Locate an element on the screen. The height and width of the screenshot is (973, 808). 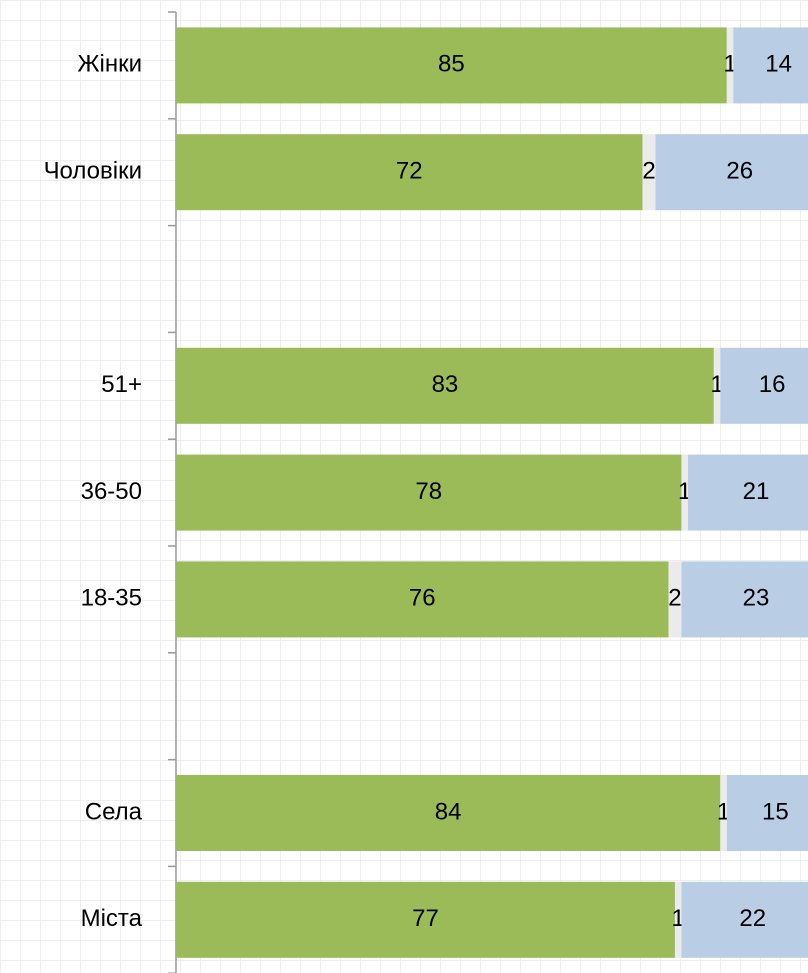
data-label: 85 is located at coordinates (451, 64).